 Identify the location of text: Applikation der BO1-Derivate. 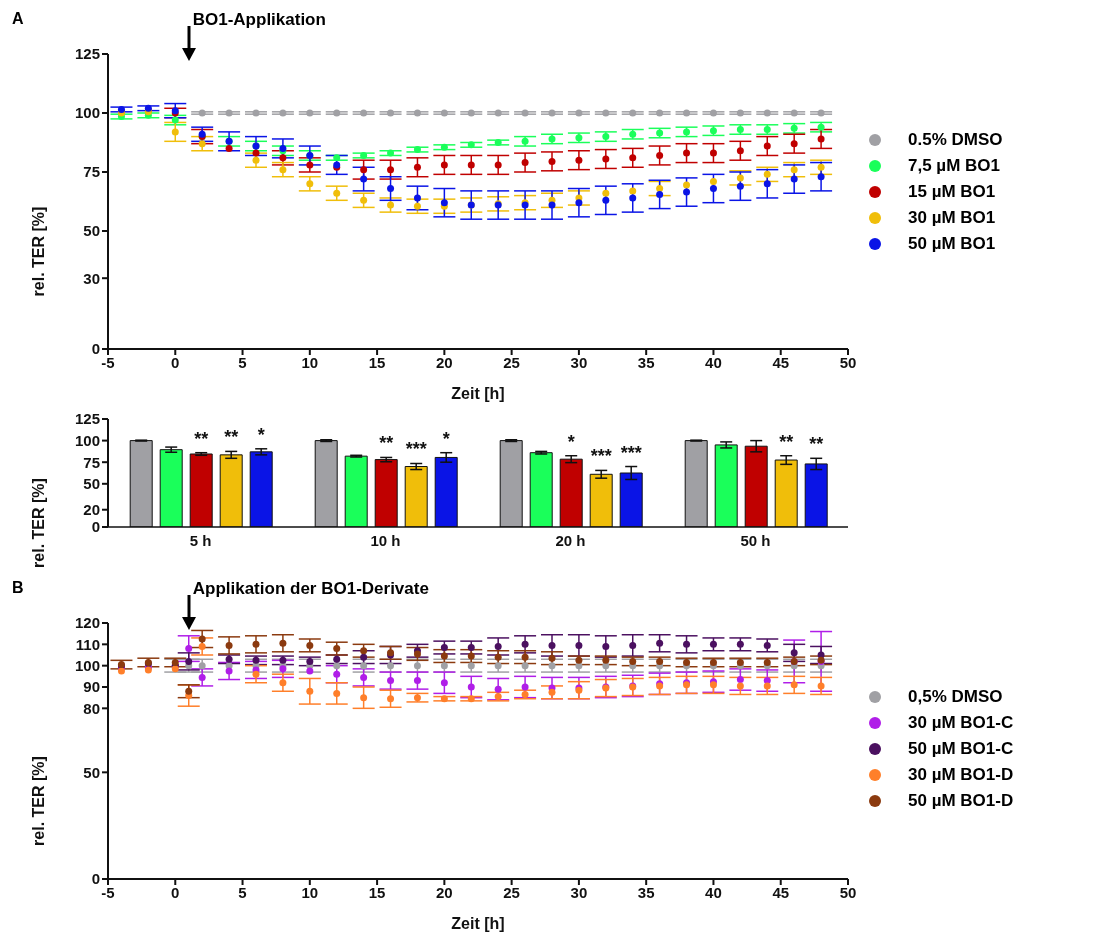
(310, 589).